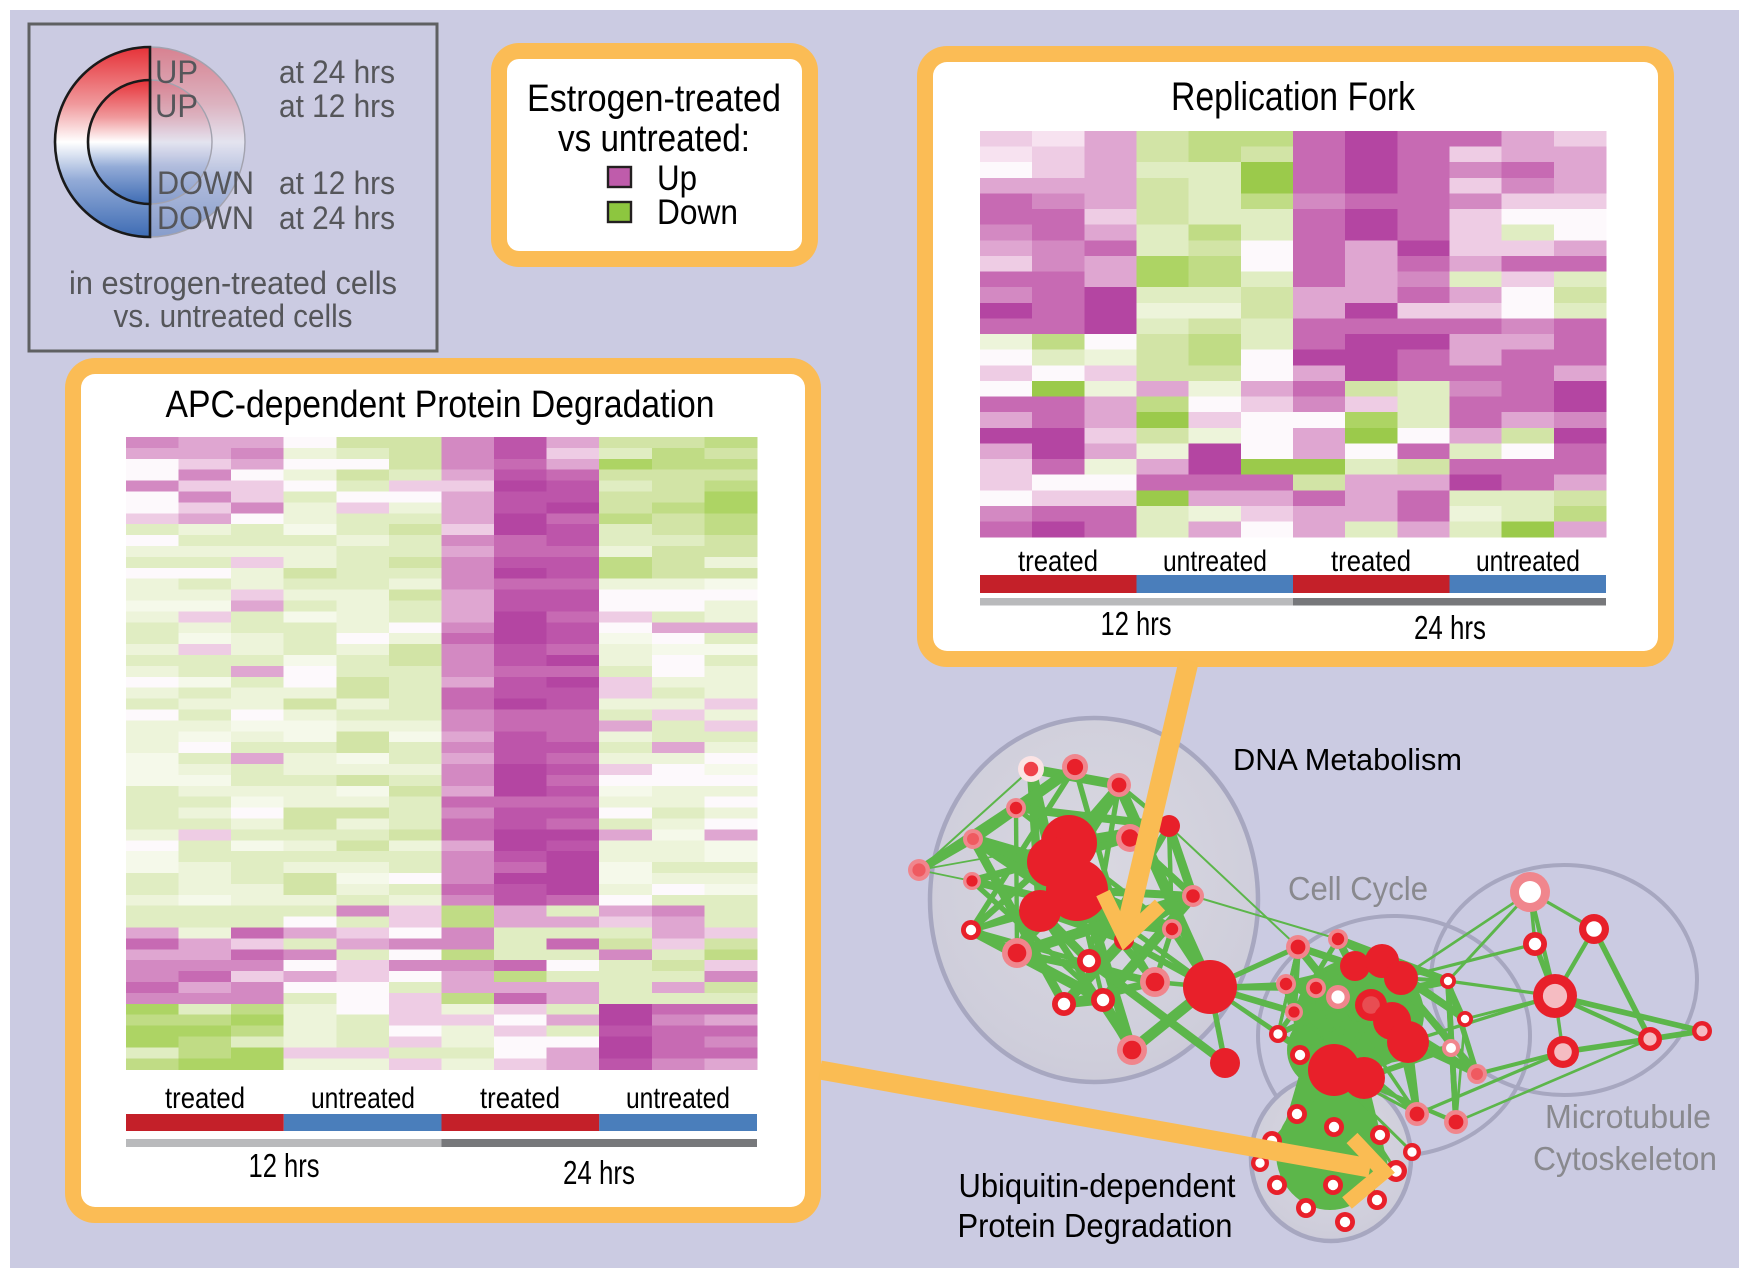  Describe the element at coordinates (1628, 1116) in the screenshot. I see `svg-text: Microtubule` at that location.